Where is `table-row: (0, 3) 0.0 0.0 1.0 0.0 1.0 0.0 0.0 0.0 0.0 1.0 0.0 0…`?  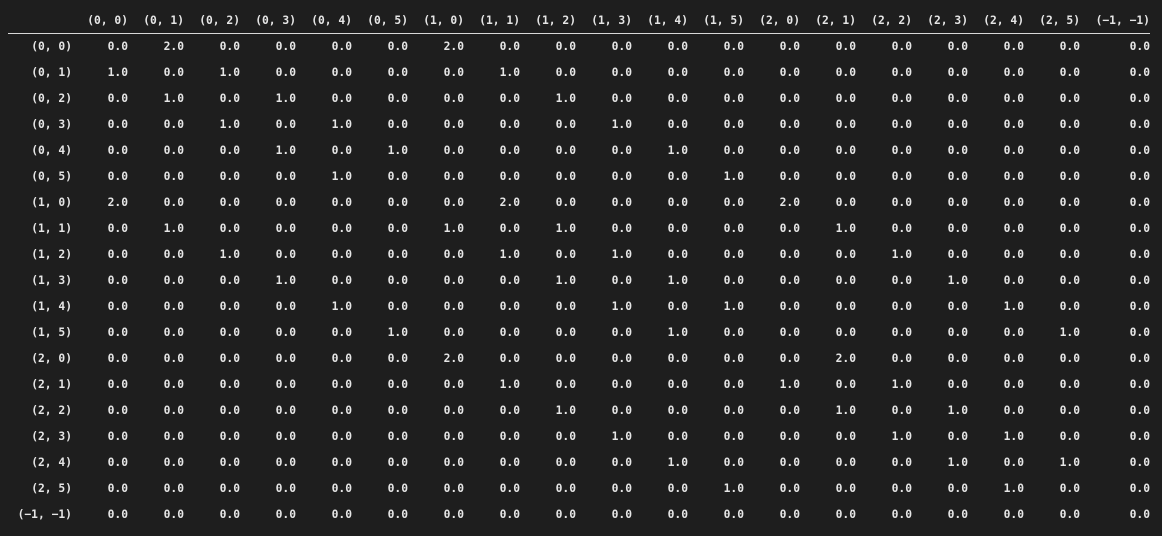 table-row: (0, 3) 0.0 0.0 1.0 0.0 1.0 0.0 0.0 0.0 0.0 1.0 0.0 0… is located at coordinates (579, 125).